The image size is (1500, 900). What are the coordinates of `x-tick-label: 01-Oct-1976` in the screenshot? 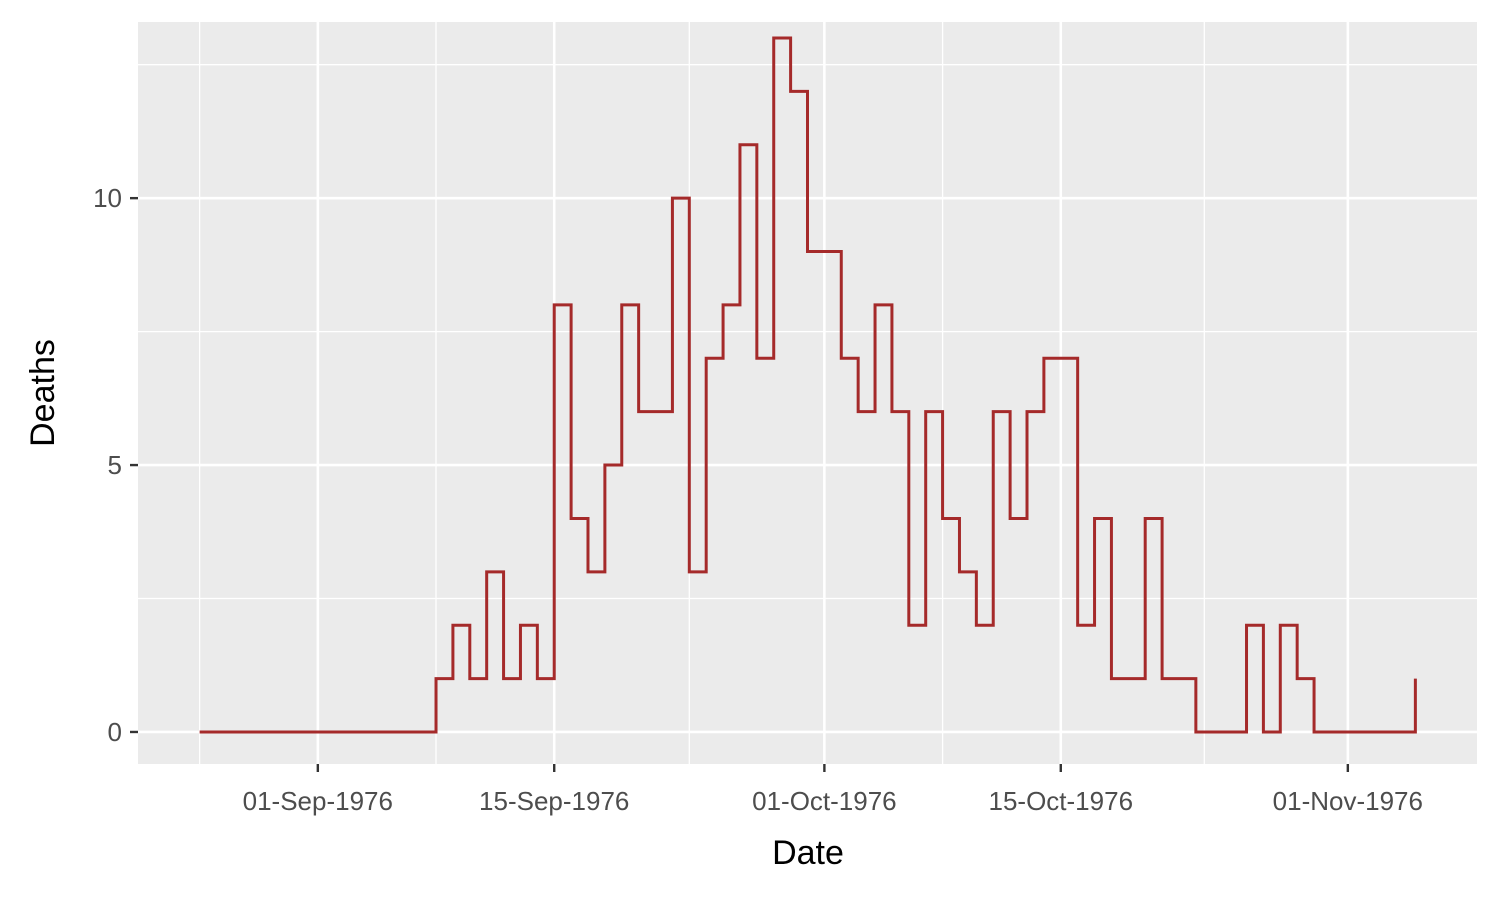 It's located at (824, 801).